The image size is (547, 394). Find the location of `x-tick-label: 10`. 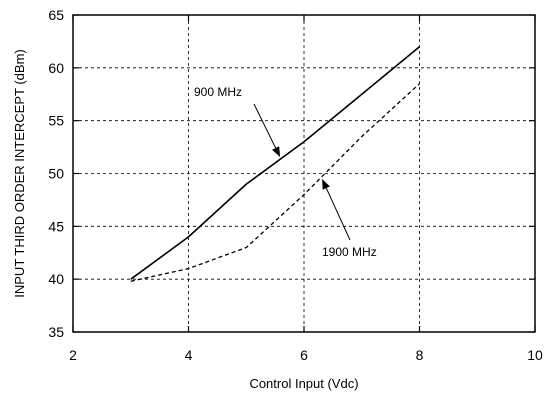

x-tick-label: 10 is located at coordinates (535, 355).